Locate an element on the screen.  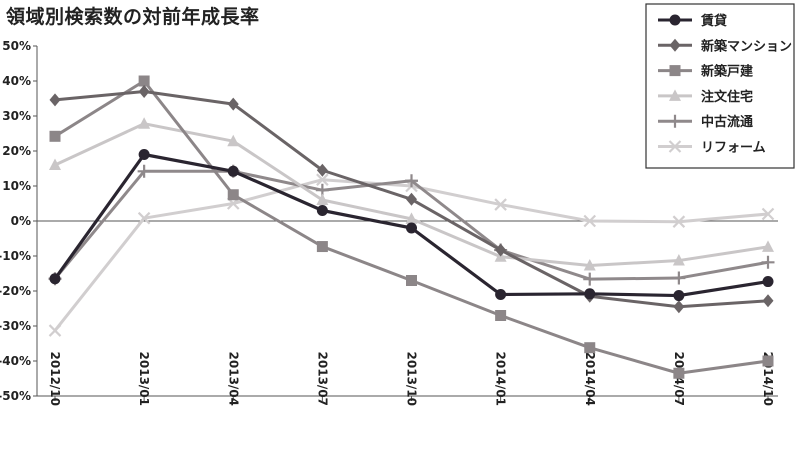
y-tick-label: -50% is located at coordinates (15, 396).